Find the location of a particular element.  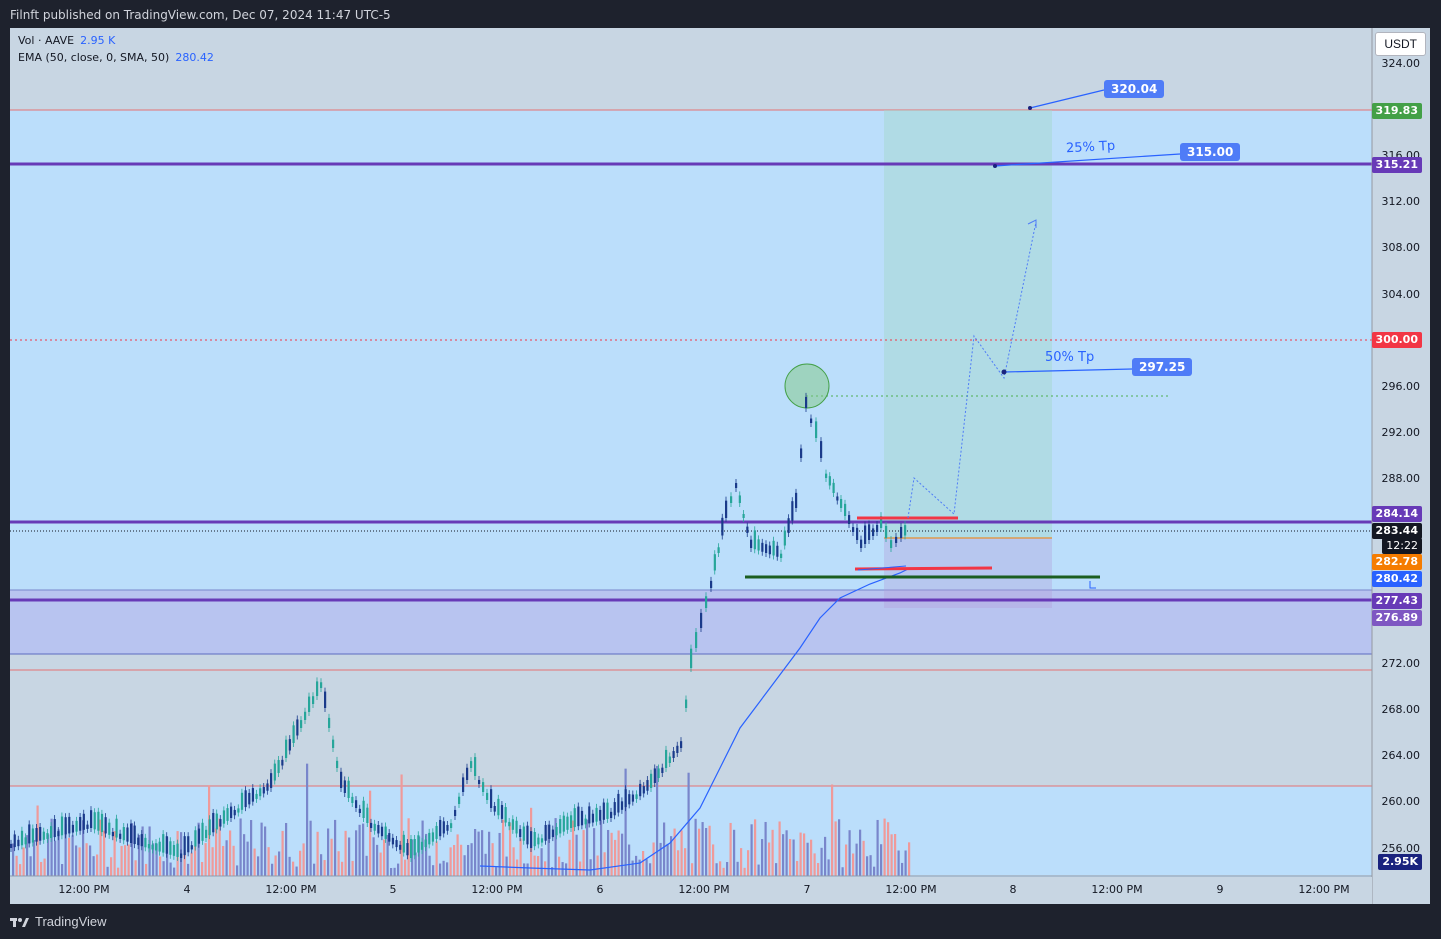

label-320: 320.04 is located at coordinates (1134, 89).